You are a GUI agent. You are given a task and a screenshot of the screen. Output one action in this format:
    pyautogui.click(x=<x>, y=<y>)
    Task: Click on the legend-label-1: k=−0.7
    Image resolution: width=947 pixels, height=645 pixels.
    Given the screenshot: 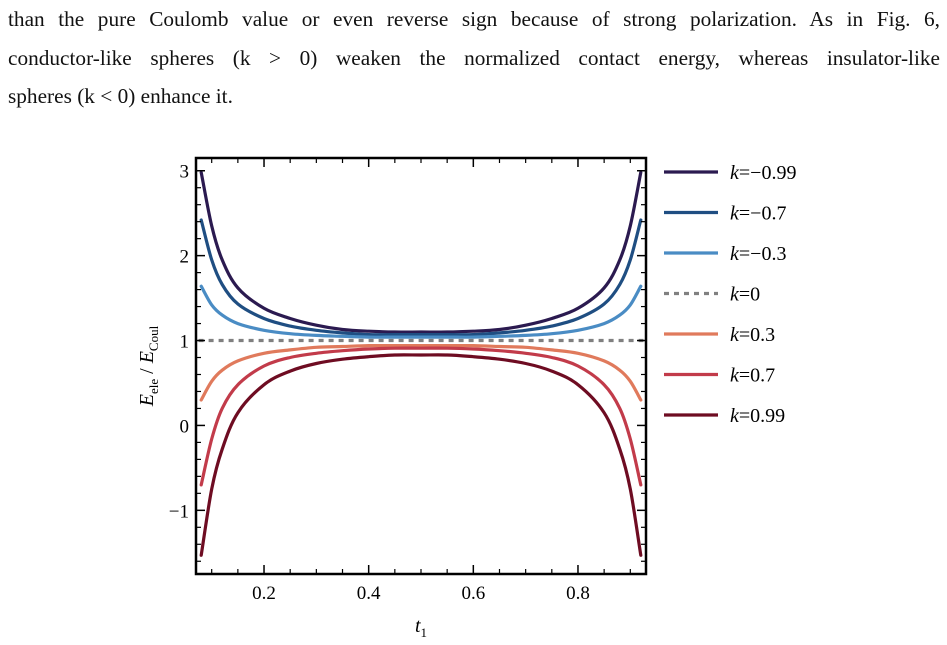 What is the action you would take?
    pyautogui.click(x=758, y=214)
    